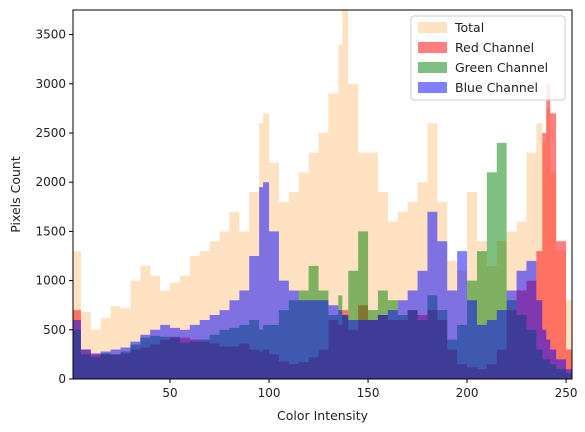 The width and height of the screenshot is (585, 432). Describe the element at coordinates (269, 393) in the screenshot. I see `x-tick-label: 100` at that location.